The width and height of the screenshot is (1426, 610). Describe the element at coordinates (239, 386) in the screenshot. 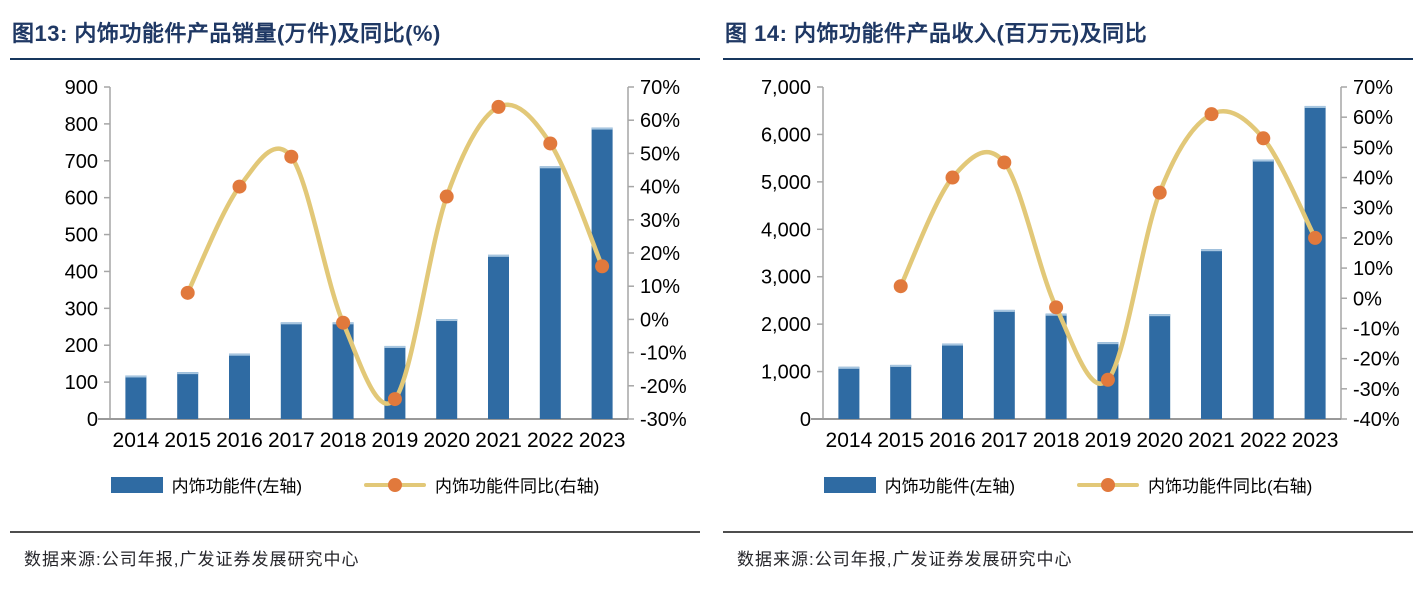

I see `bar-2016` at that location.